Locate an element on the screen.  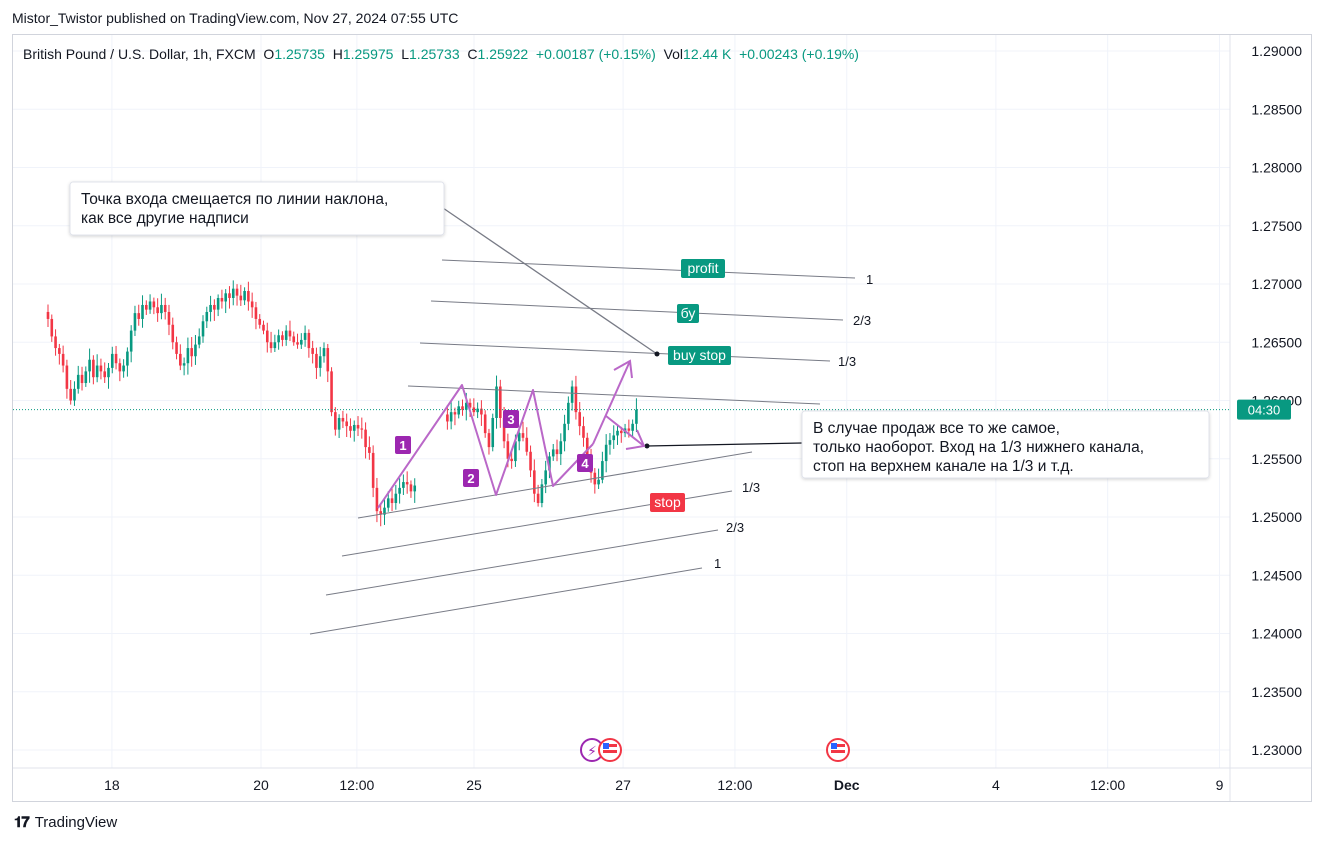
price-tick-label: 1.28500 is located at coordinates (1276, 109).